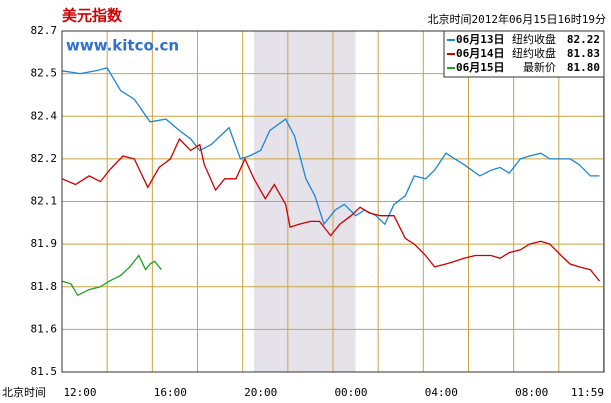 The height and width of the screenshot is (403, 611). What do you see at coordinates (44, 201) in the screenshot?
I see `y-tick-label: 82.1` at bounding box center [44, 201].